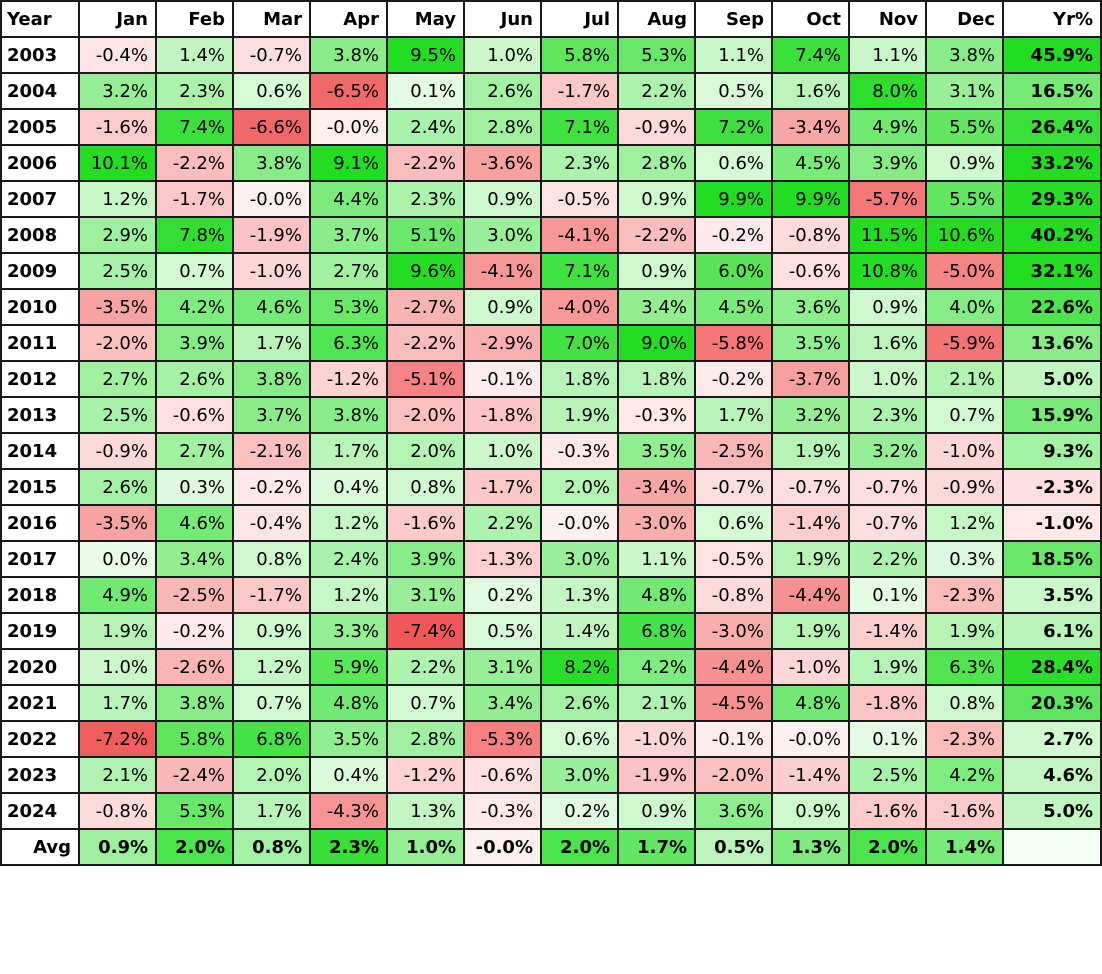  I want to click on header-mar: Mar, so click(271, 19).